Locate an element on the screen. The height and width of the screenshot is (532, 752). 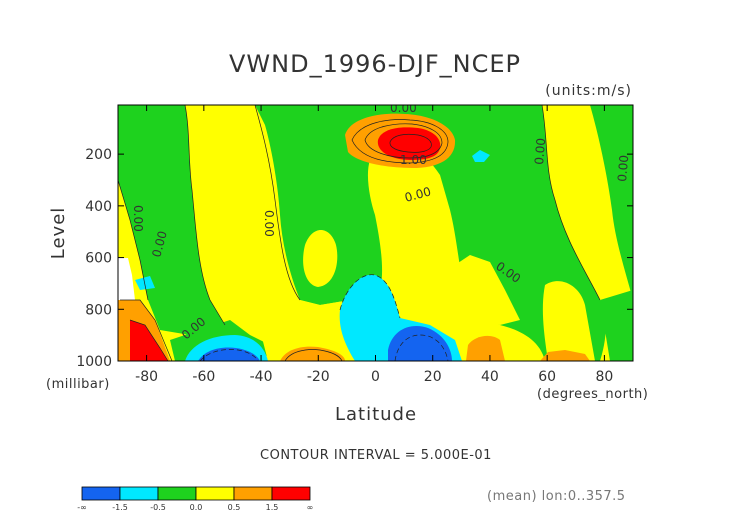
x-tick-label: -80 is located at coordinates (146, 377).